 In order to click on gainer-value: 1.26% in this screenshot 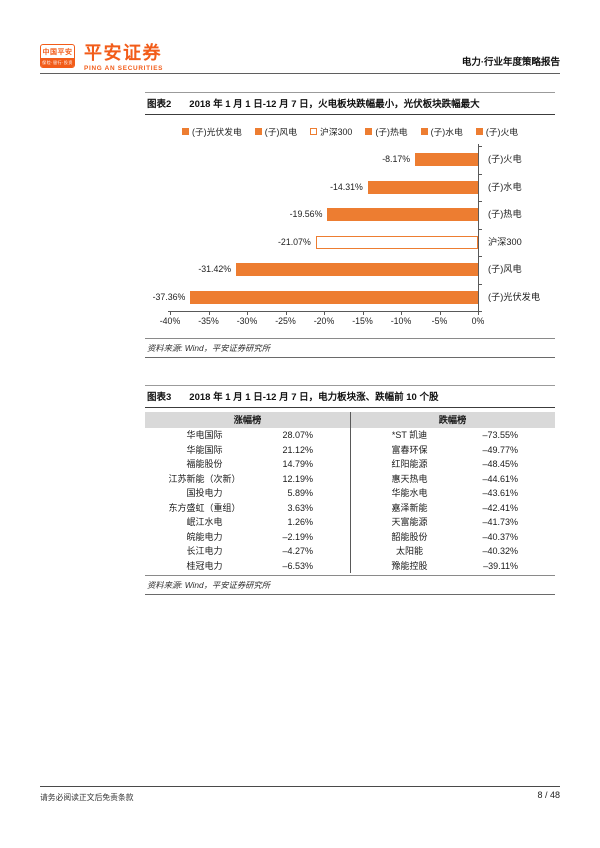, I will do `click(300, 522)`.